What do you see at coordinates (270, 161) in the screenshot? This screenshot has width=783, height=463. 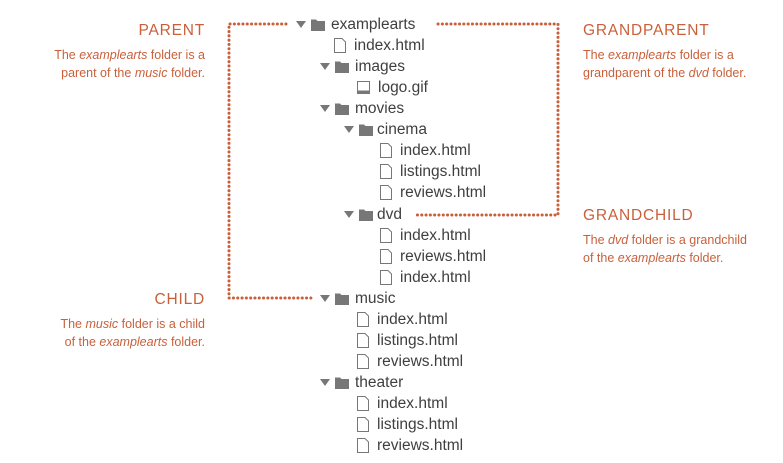 I see `parent-child-line` at bounding box center [270, 161].